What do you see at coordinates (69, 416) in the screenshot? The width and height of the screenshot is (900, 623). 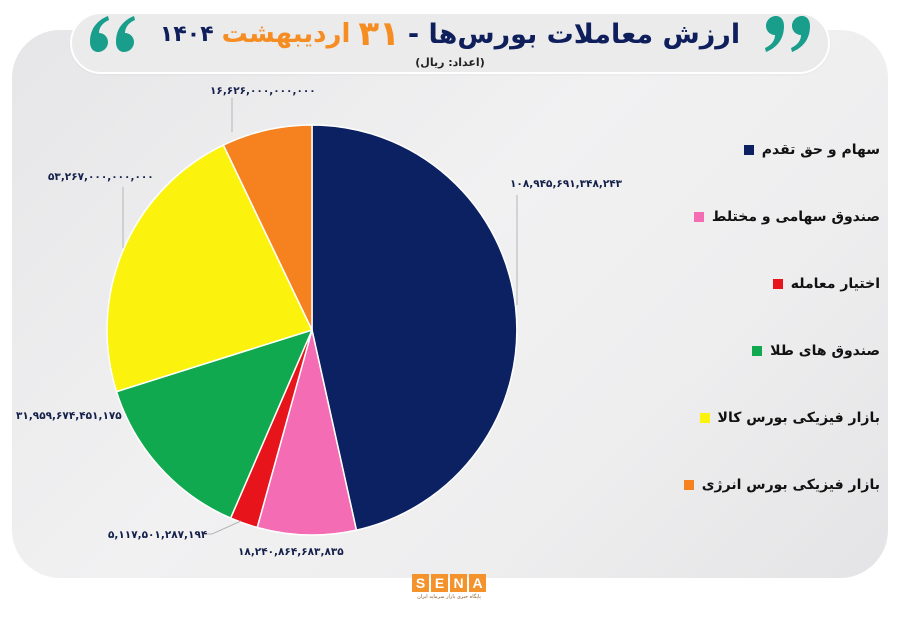 I see `value-label-gold-funds: ۳۱,۹۵۹,۶۷۴,۴۵۱,۱۷۵` at bounding box center [69, 416].